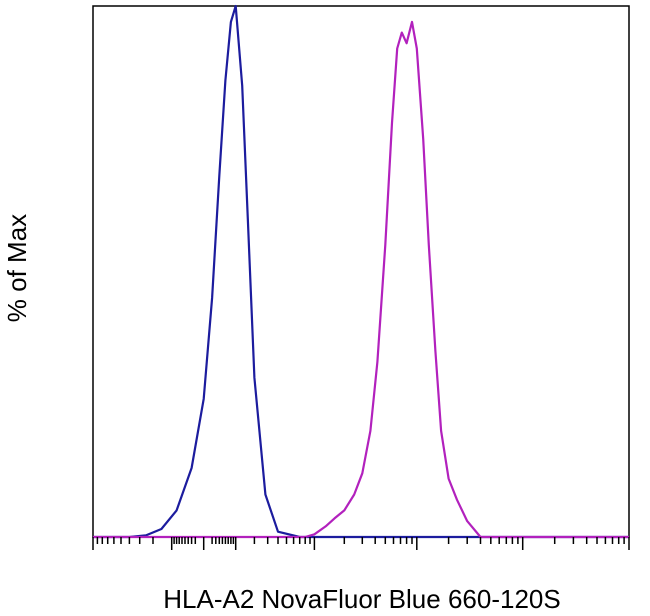 This screenshot has width=650, height=616. I want to click on x-axis-ticks, so click(361, 543).